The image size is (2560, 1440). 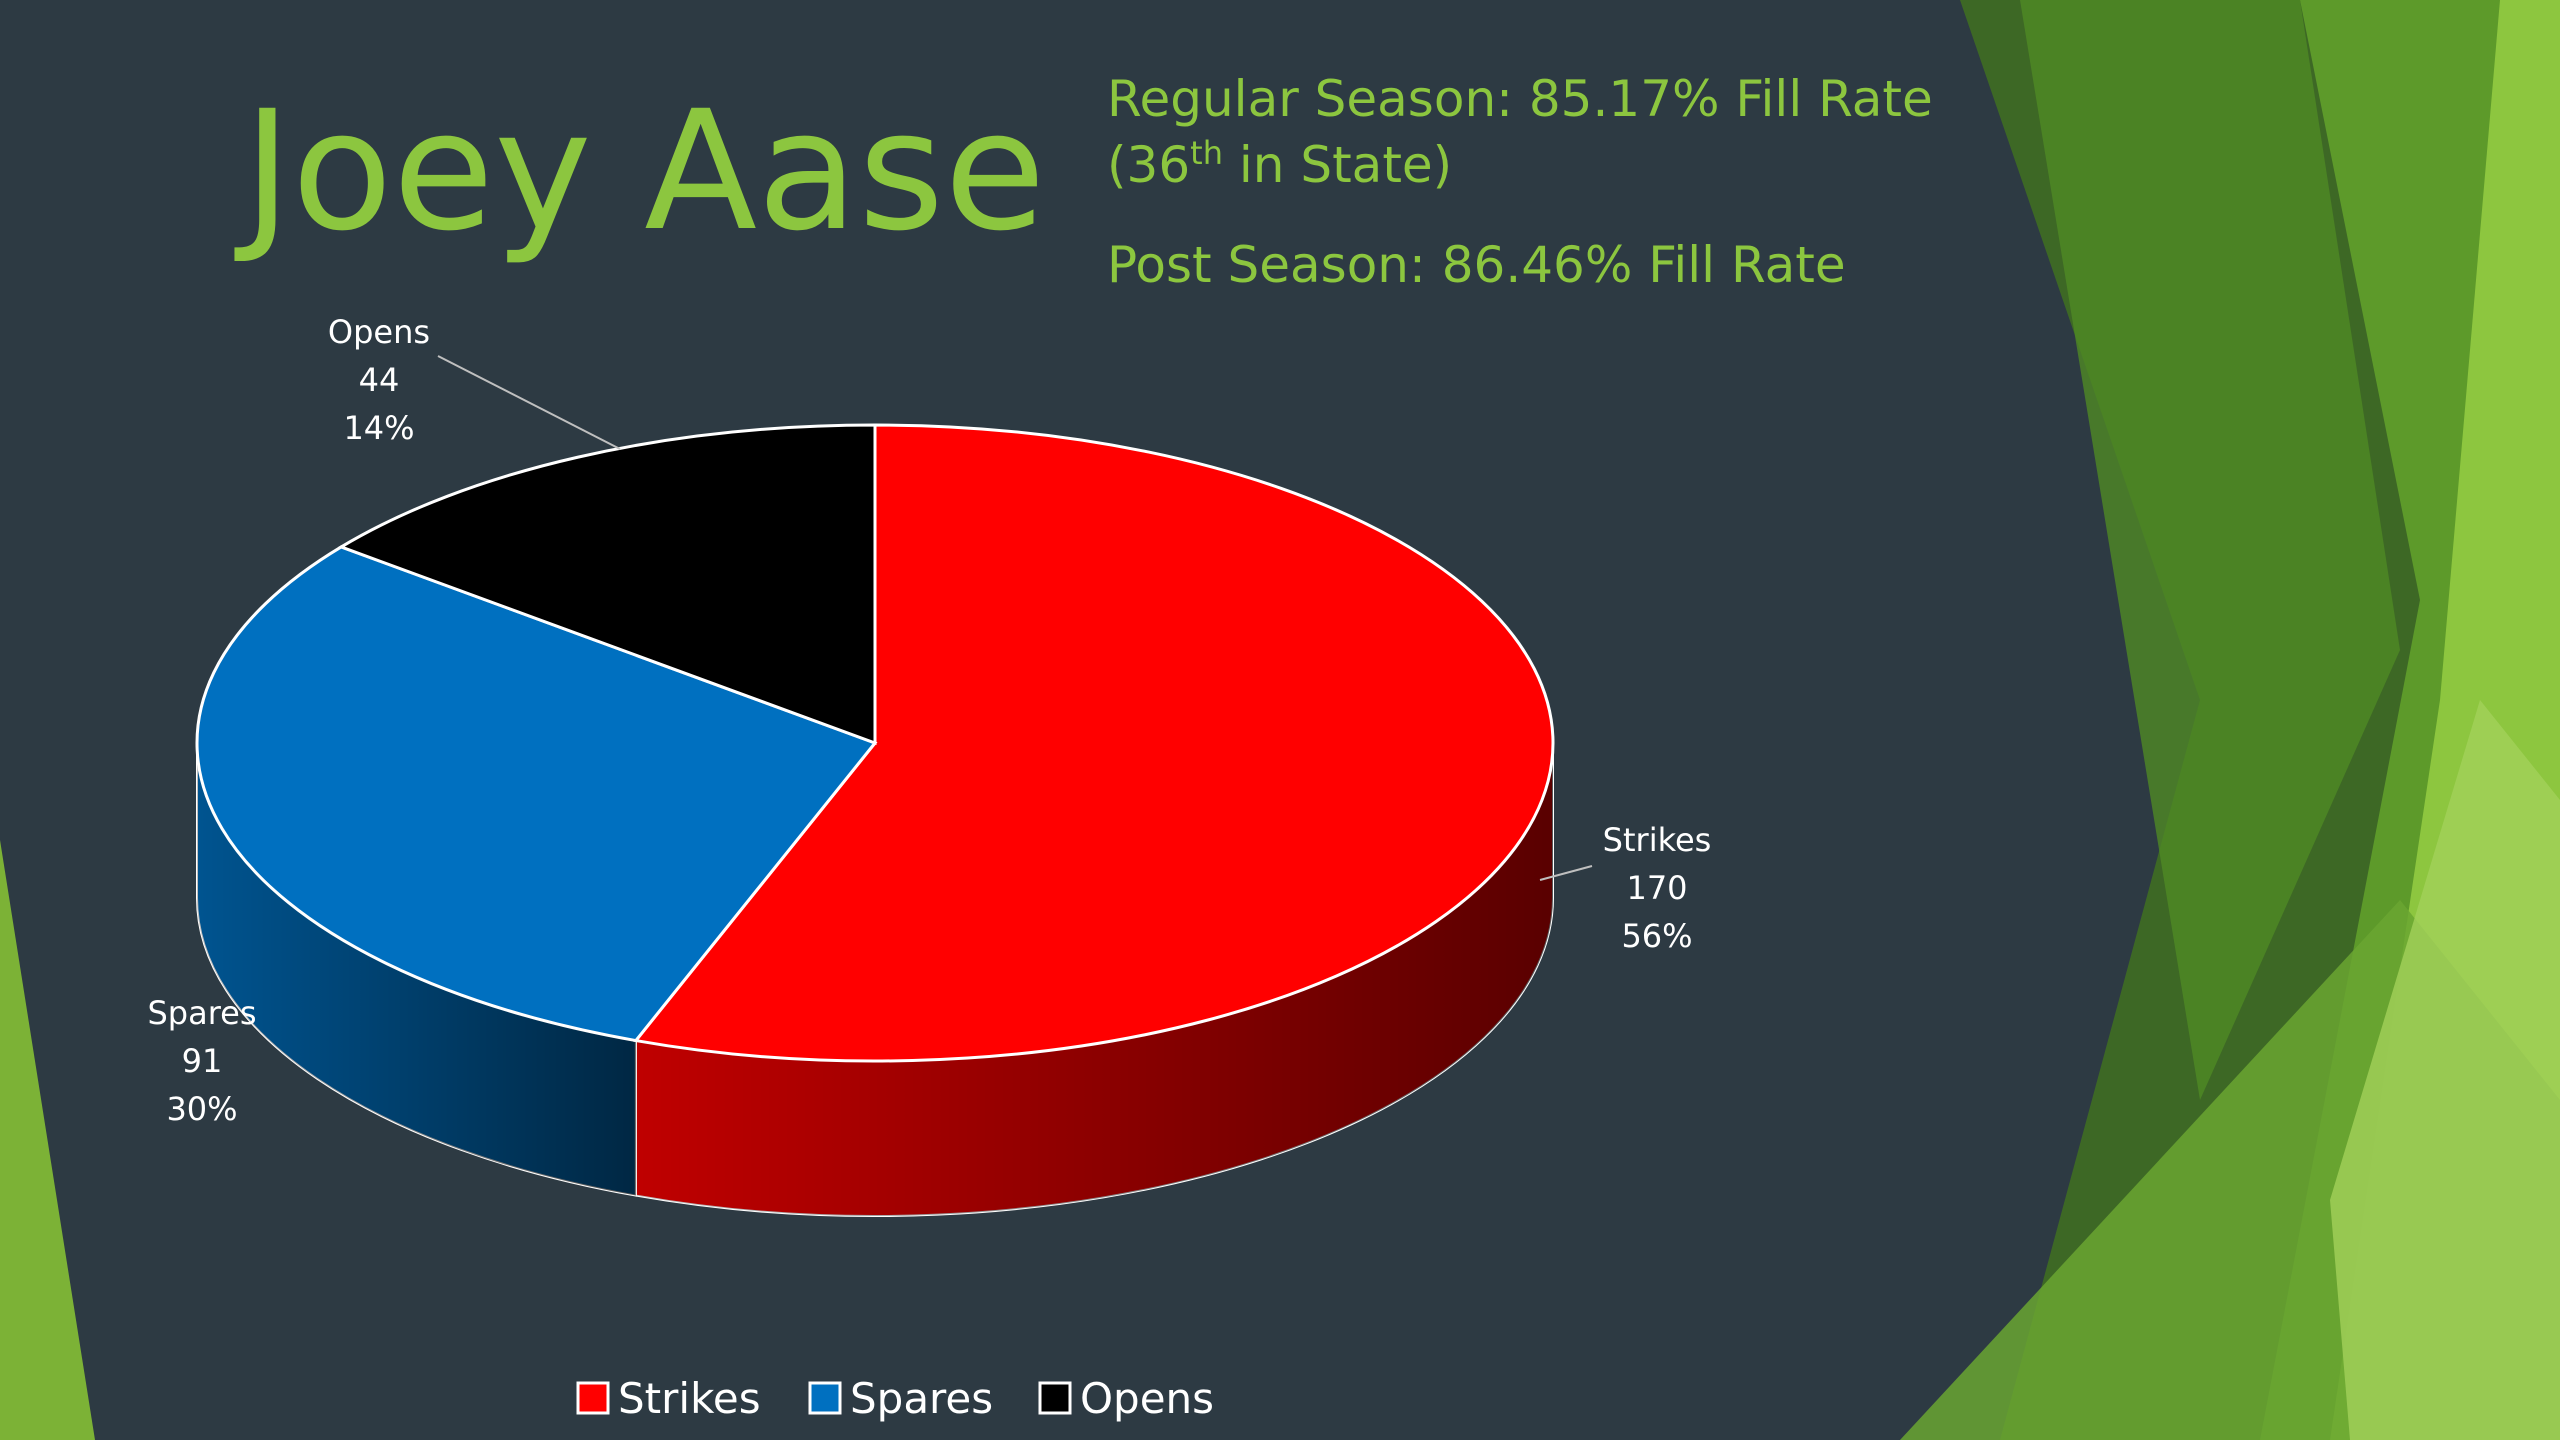 I want to click on post-season: Post Season: 86.46% Fill Rate, so click(x=1476, y=265).